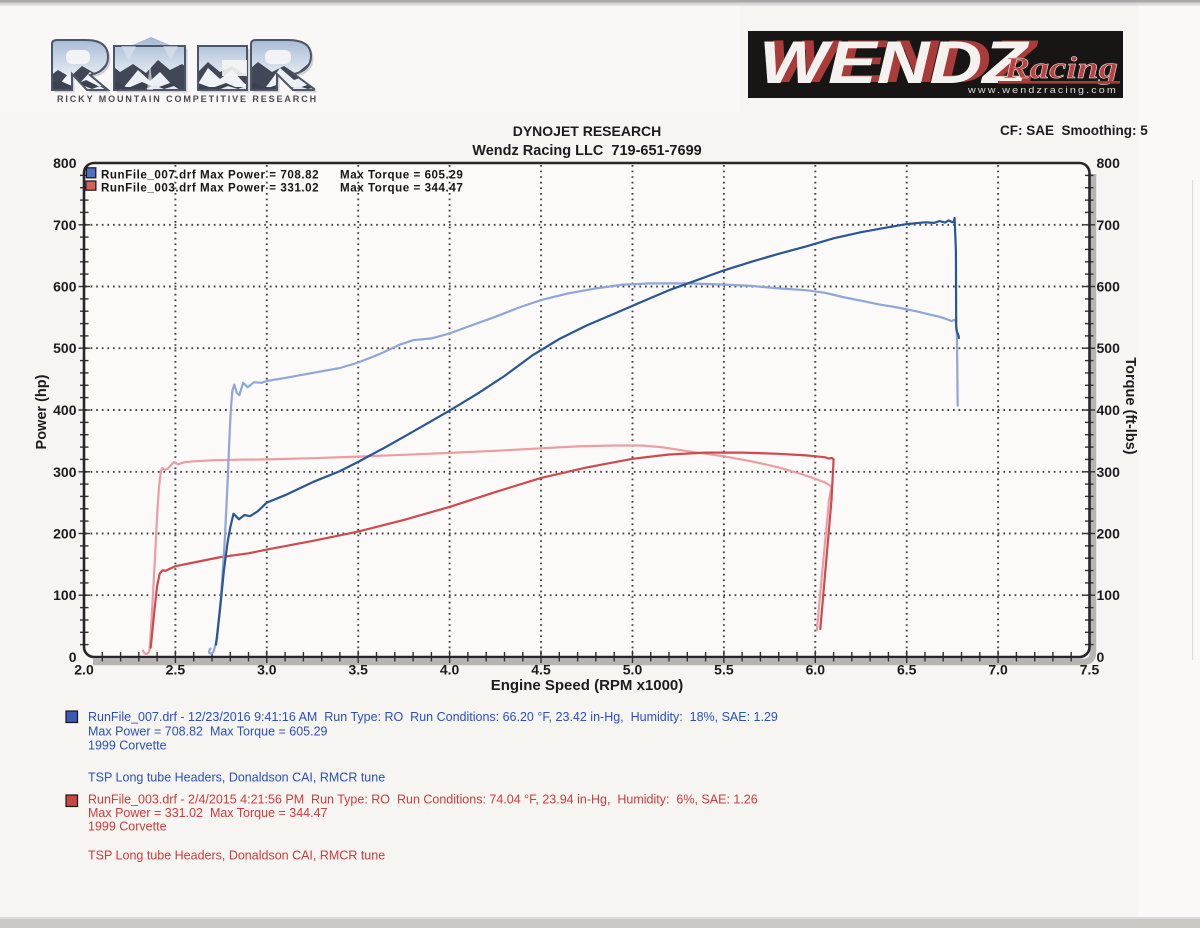  Describe the element at coordinates (1042, 90) in the screenshot. I see `svg-text: www.wendzracing.com` at that location.